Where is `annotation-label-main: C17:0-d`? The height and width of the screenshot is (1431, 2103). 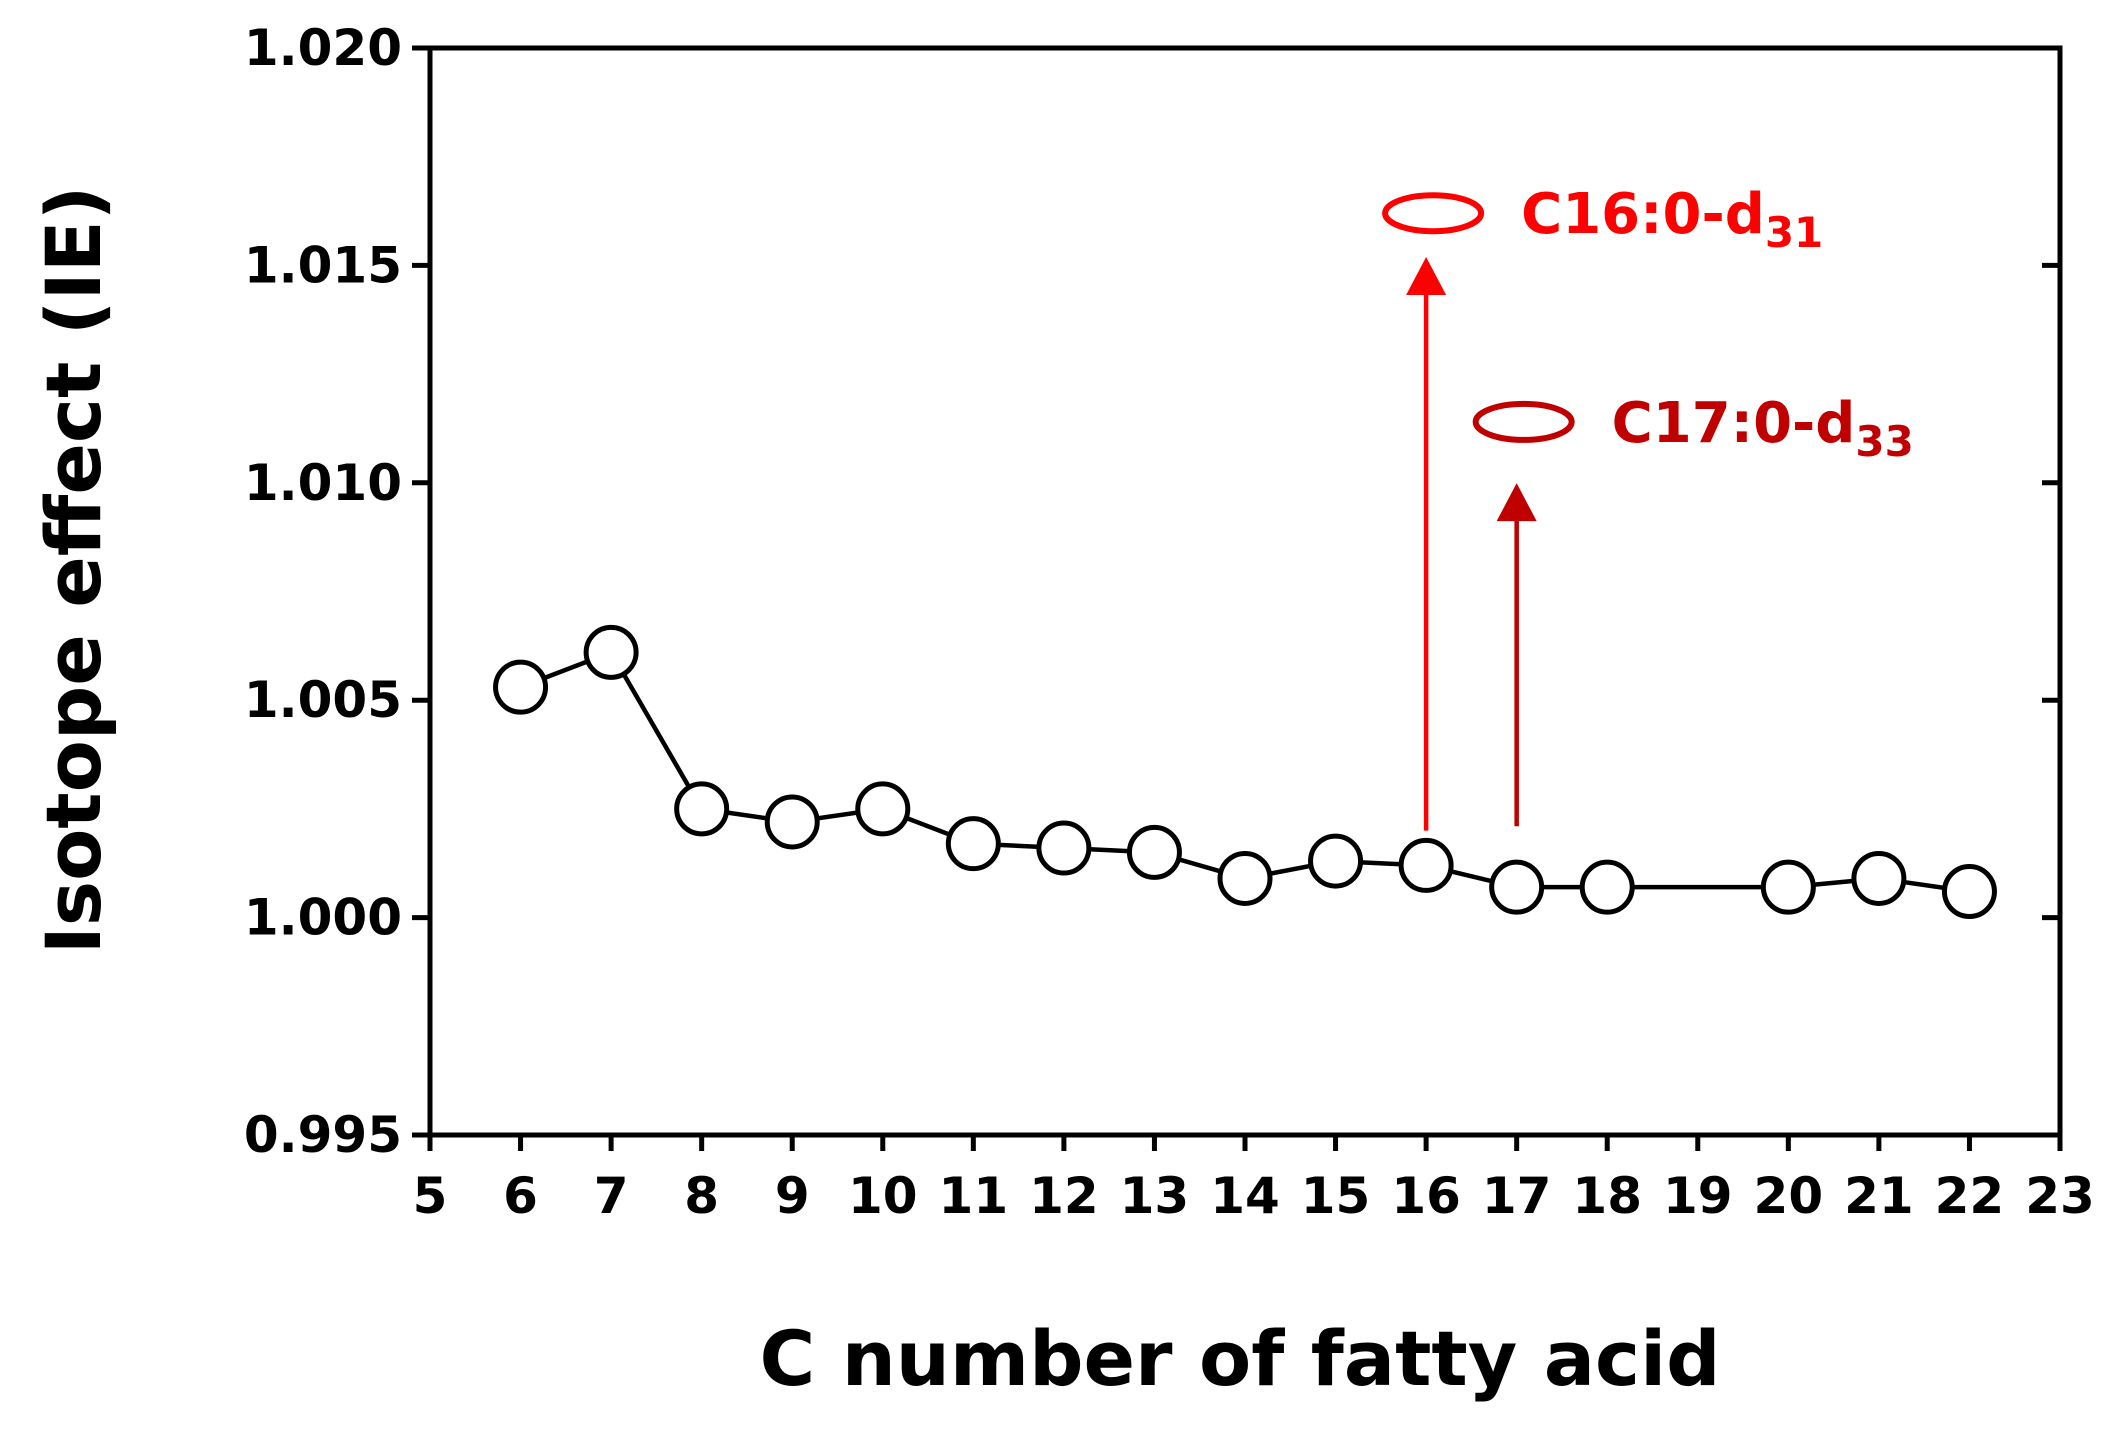
annotation-label-main: C17:0-d is located at coordinates (1734, 423).